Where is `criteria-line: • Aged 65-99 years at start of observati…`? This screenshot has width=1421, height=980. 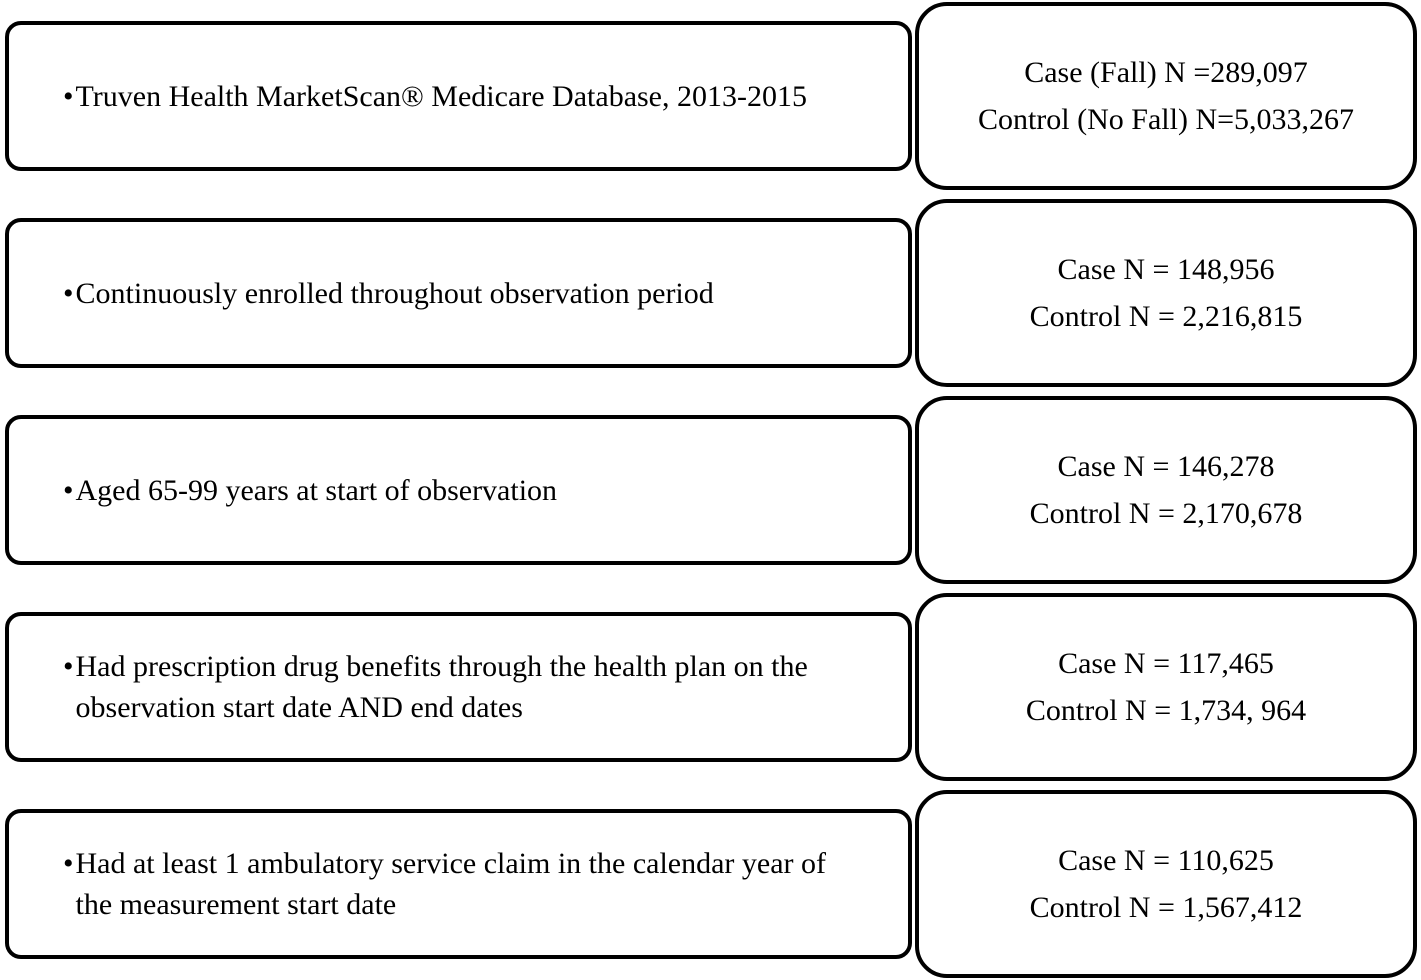
criteria-line: • Aged 65-99 years at start of observati… is located at coordinates (310, 490).